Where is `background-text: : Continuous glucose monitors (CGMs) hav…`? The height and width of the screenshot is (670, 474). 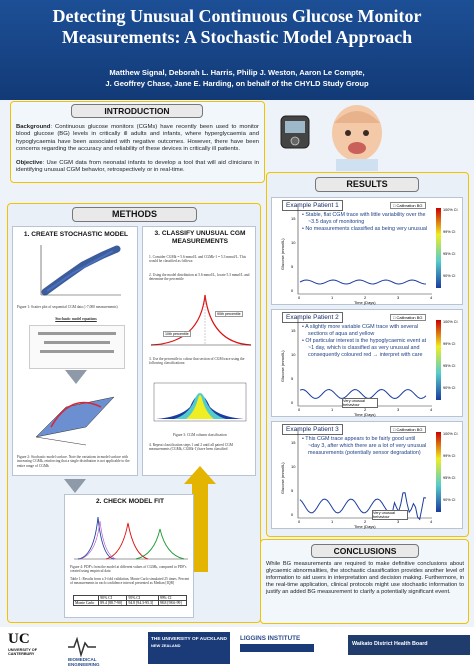 background-text: : Continuous glucose monitors (CGMs) hav… is located at coordinates (137, 138).